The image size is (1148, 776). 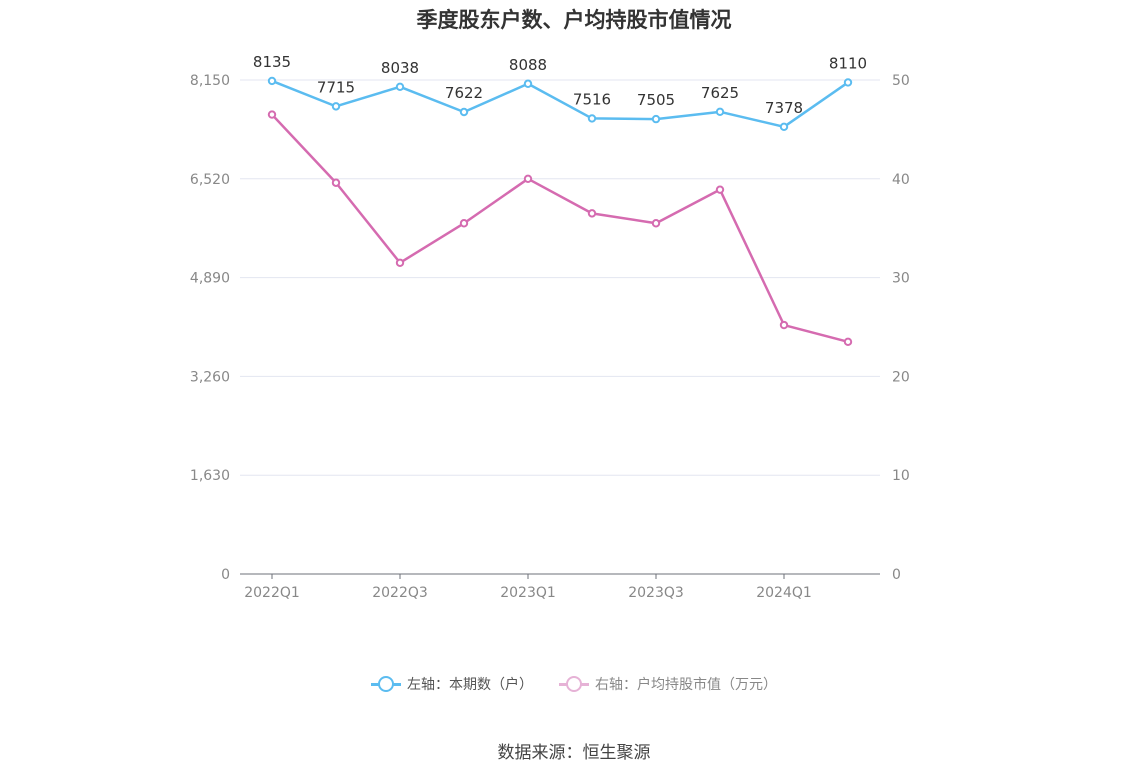 What do you see at coordinates (574, 20) in the screenshot?
I see `chart-title: 季度股东户数、户均持股市值情况` at bounding box center [574, 20].